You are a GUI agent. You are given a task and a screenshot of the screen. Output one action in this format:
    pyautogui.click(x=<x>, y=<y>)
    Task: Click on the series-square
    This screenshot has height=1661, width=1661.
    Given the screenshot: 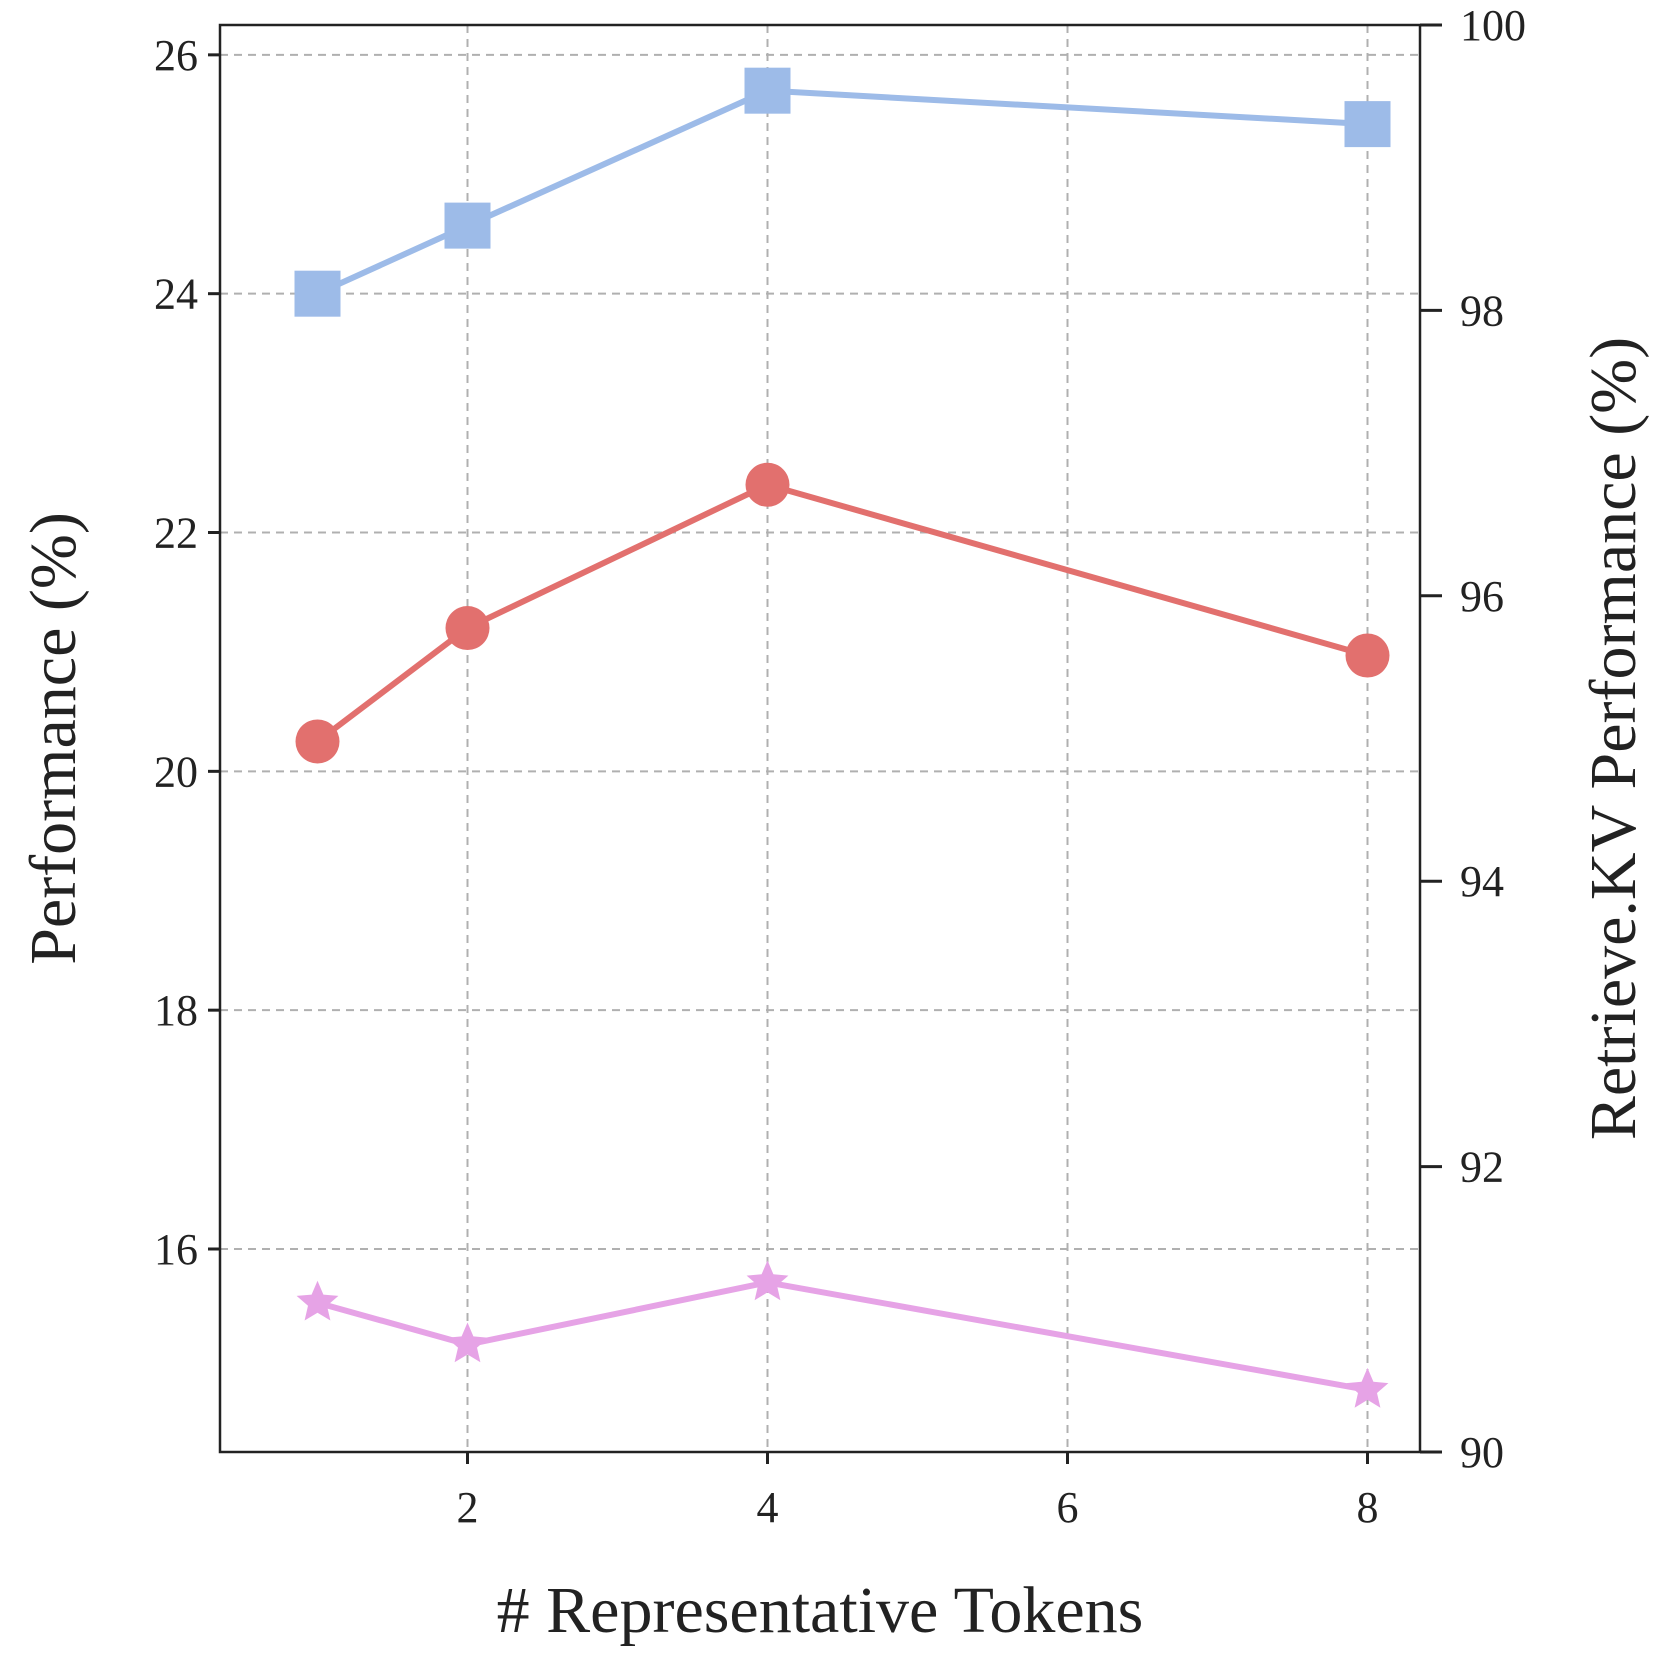 What is the action you would take?
    pyautogui.click(x=842, y=192)
    